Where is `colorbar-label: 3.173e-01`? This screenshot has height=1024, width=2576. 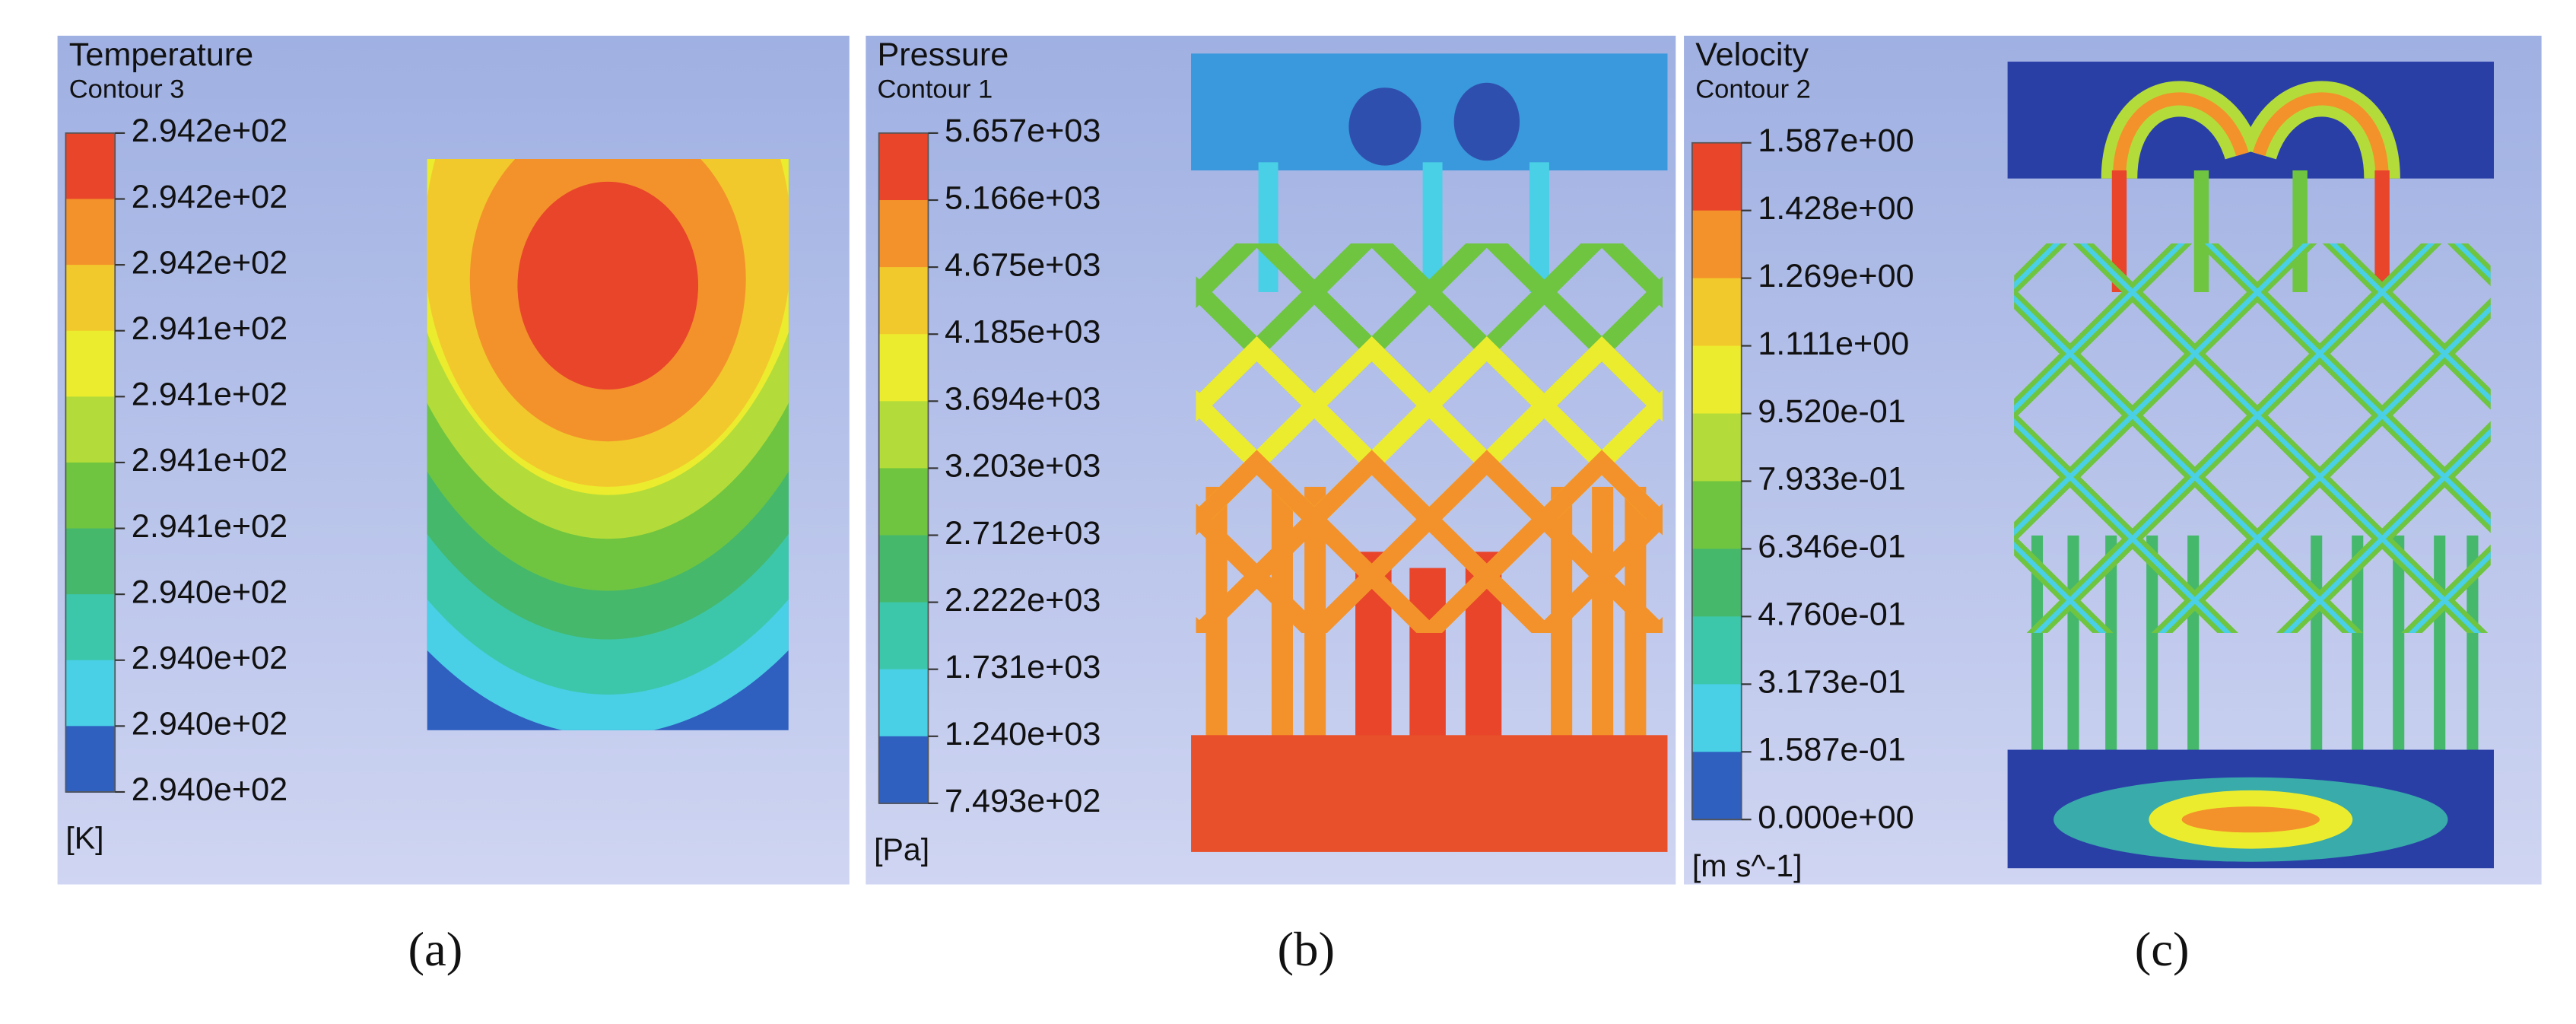
colorbar-label: 3.173e-01 is located at coordinates (1832, 682).